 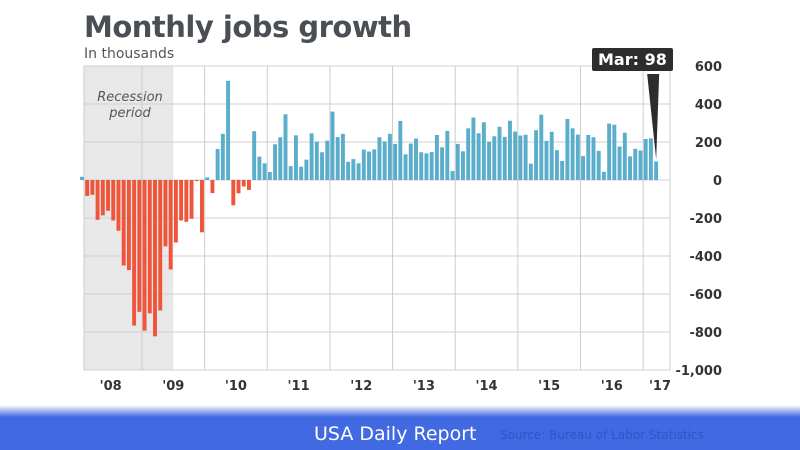 What do you see at coordinates (424, 386) in the screenshot?
I see `x-tick-label: '13` at bounding box center [424, 386].